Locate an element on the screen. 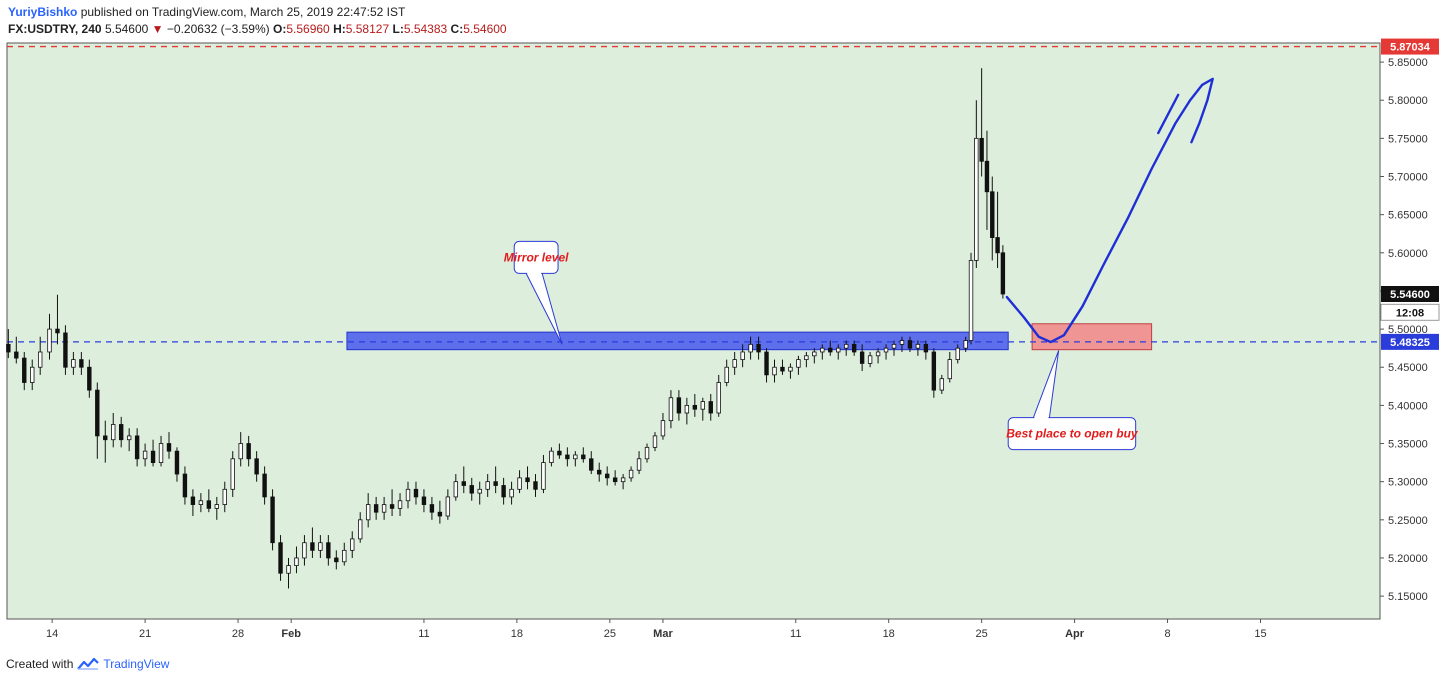 Image resolution: width=1444 pixels, height=683 pixels. buy-zone is located at coordinates (1092, 337).